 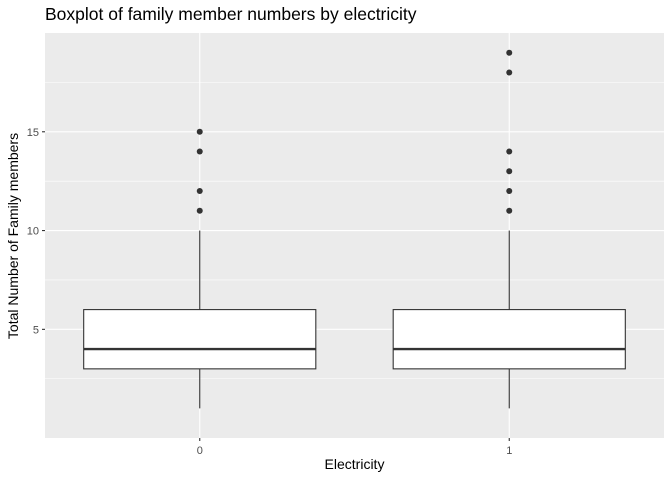 What do you see at coordinates (355, 464) in the screenshot?
I see `x-axis-title: Electricity` at bounding box center [355, 464].